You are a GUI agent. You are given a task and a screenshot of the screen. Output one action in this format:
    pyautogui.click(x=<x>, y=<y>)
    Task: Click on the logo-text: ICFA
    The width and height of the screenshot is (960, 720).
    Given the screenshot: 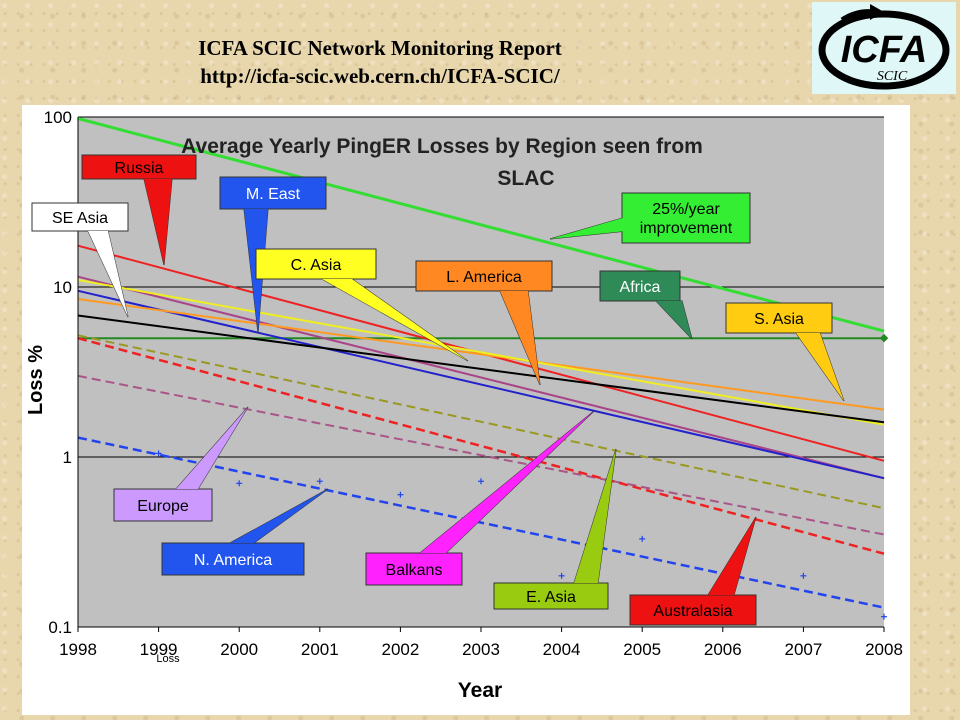 What is the action you would take?
    pyautogui.click(x=884, y=50)
    